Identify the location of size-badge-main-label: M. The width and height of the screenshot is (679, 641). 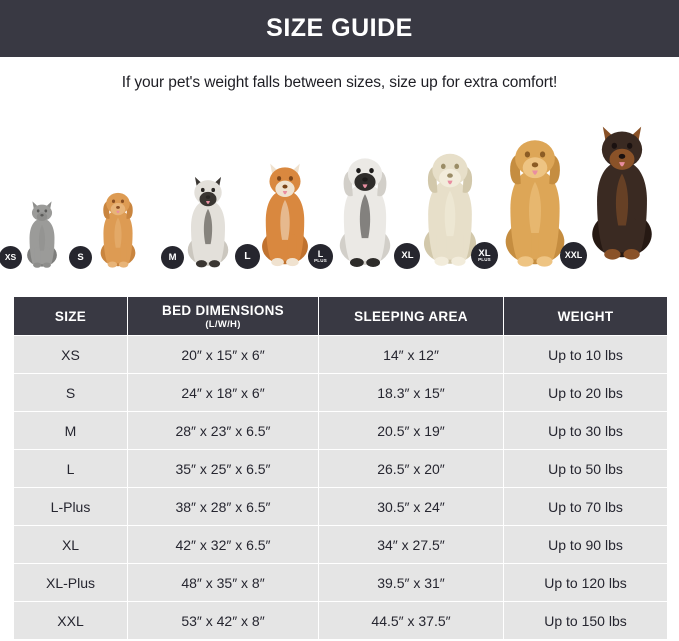
(172, 257).